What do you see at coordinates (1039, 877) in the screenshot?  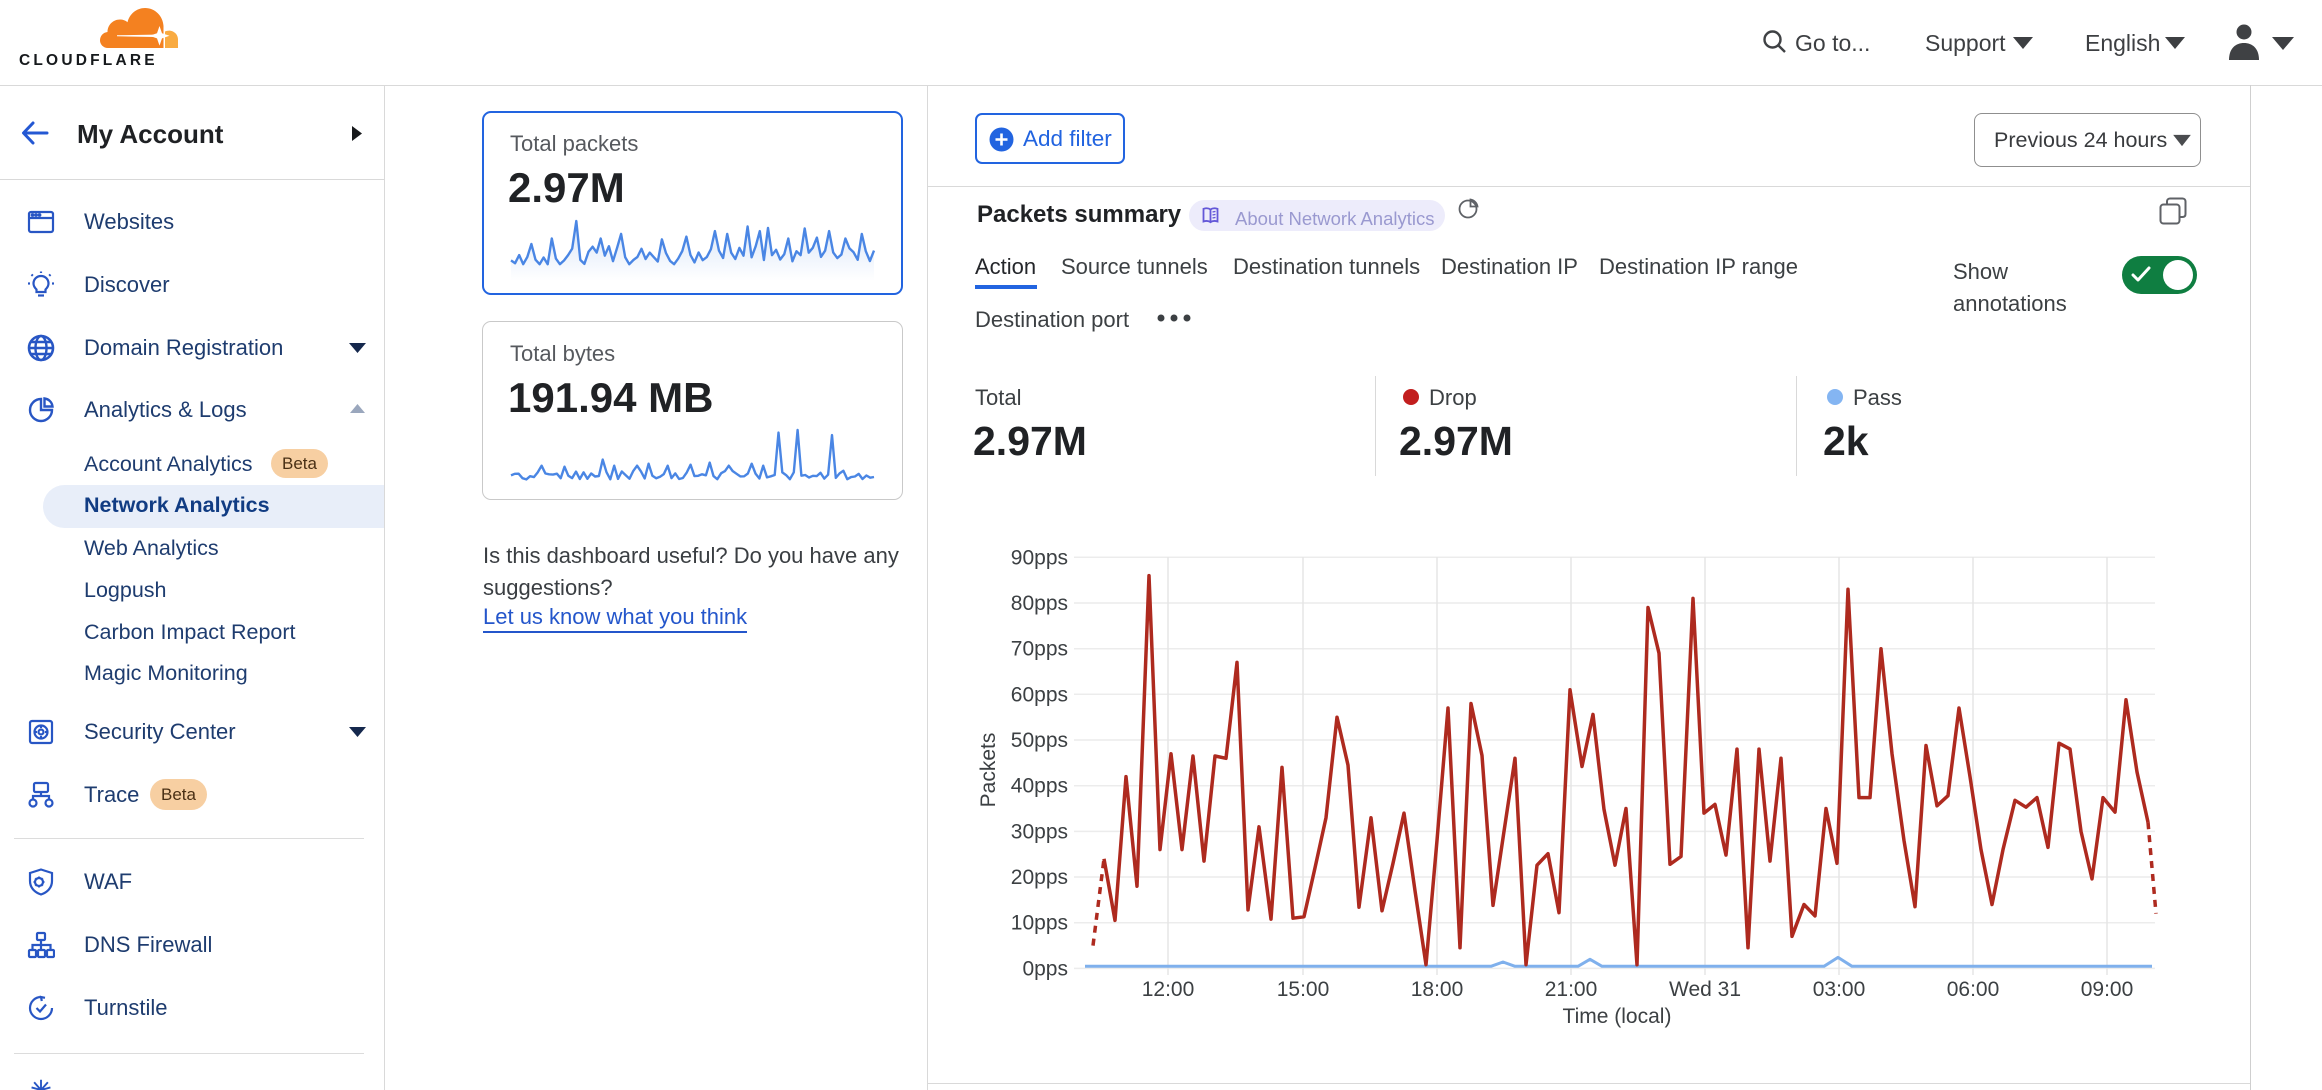 I see `svg-text: 20pps` at bounding box center [1039, 877].